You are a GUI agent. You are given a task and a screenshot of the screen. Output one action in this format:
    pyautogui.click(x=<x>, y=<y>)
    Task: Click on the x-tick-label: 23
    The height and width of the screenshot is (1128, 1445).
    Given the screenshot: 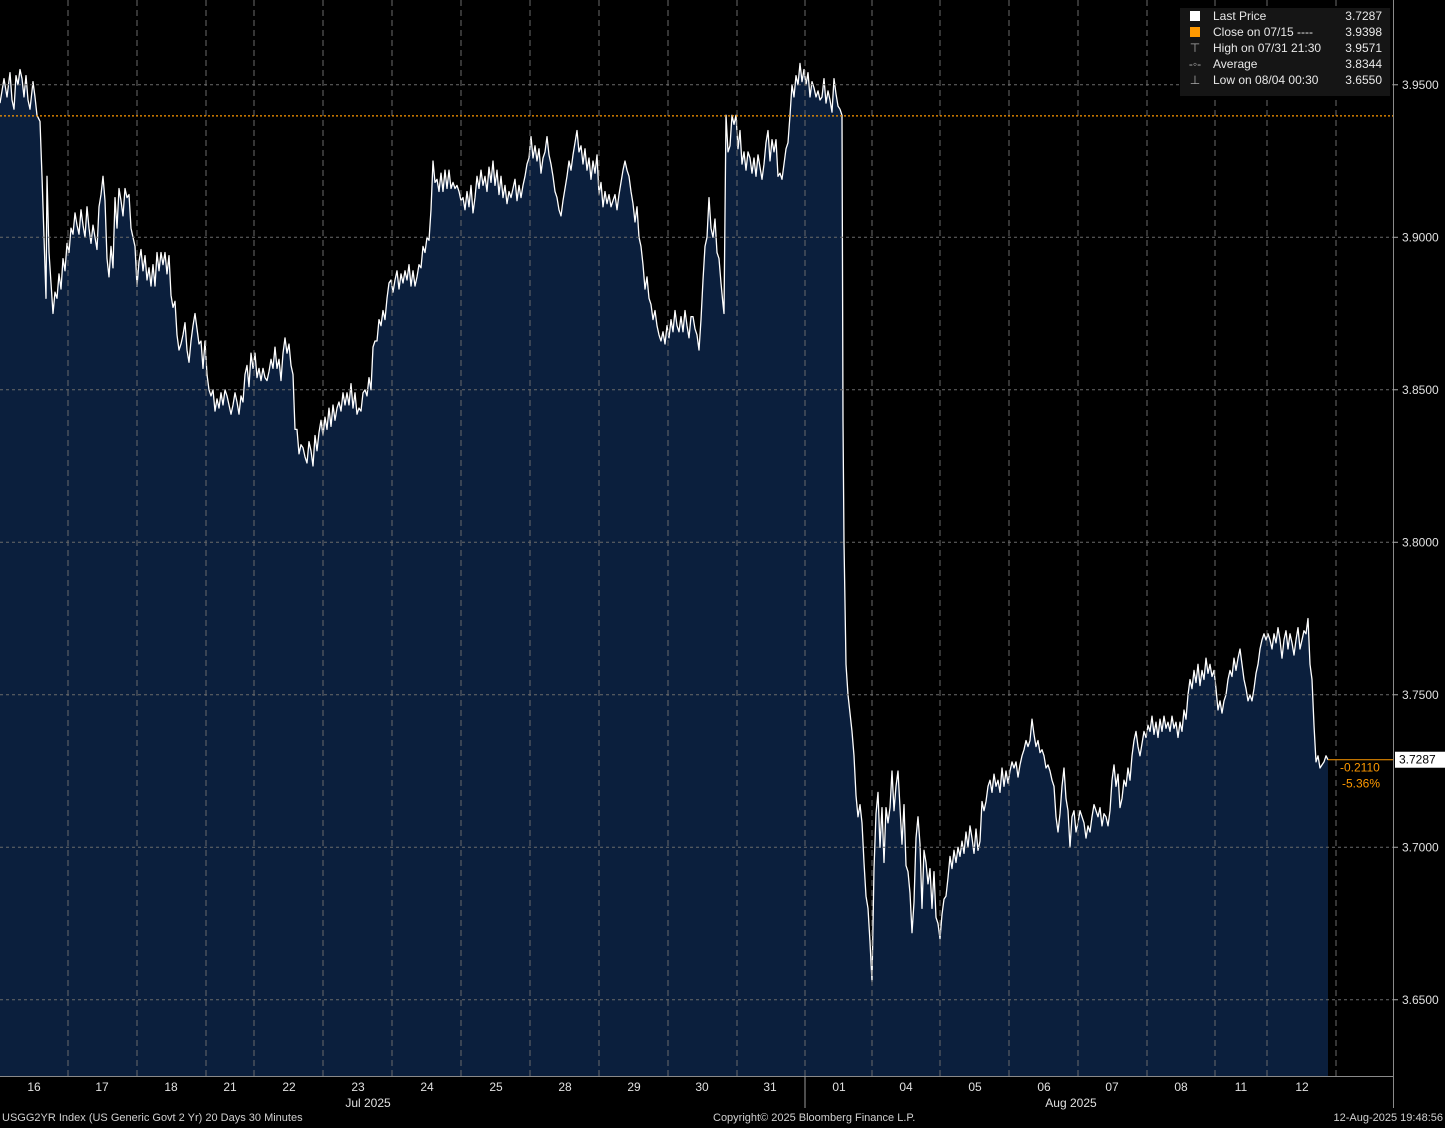 What is the action you would take?
    pyautogui.click(x=358, y=1087)
    